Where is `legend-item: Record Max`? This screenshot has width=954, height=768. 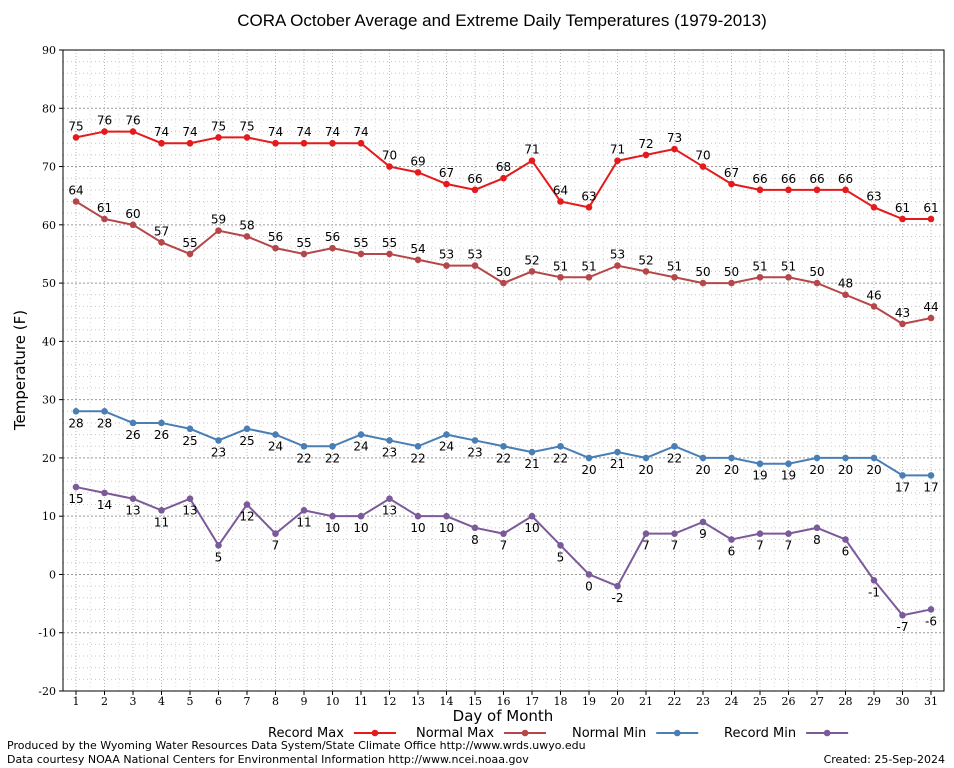
legend-item: Record Max is located at coordinates (332, 733).